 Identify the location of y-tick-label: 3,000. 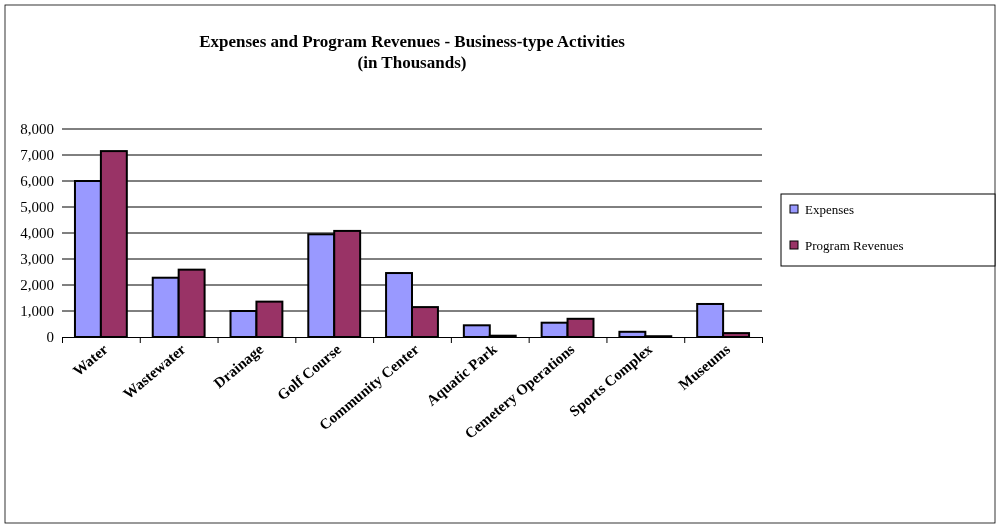
(37, 259).